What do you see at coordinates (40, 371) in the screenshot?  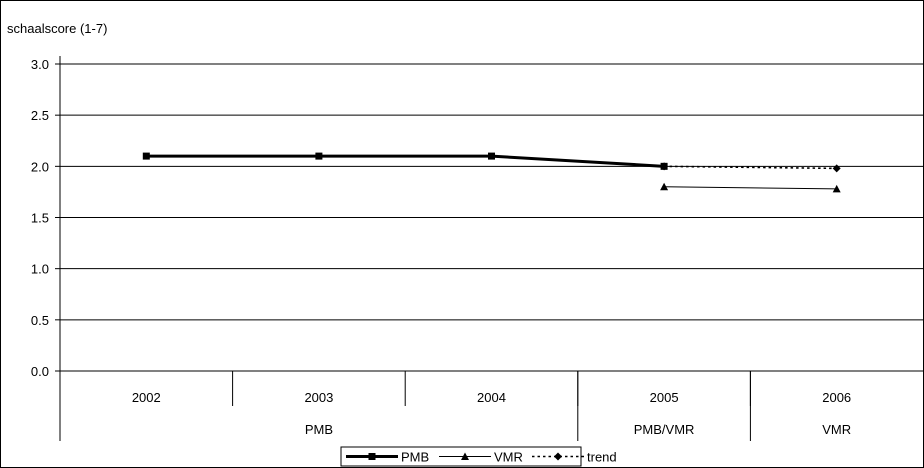 I see `y-tick-label-0: 0.0` at bounding box center [40, 371].